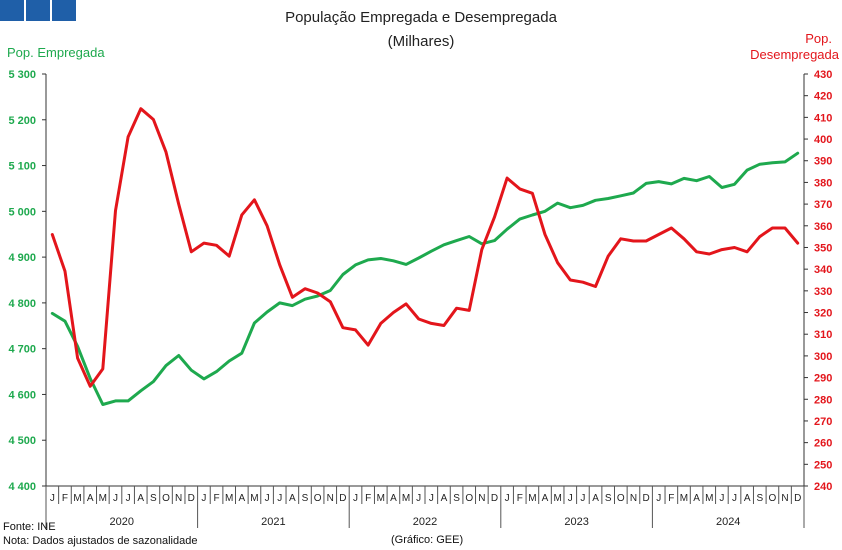  Describe the element at coordinates (794, 54) in the screenshot. I see `right-axis-label-line2: Desempregada` at that location.